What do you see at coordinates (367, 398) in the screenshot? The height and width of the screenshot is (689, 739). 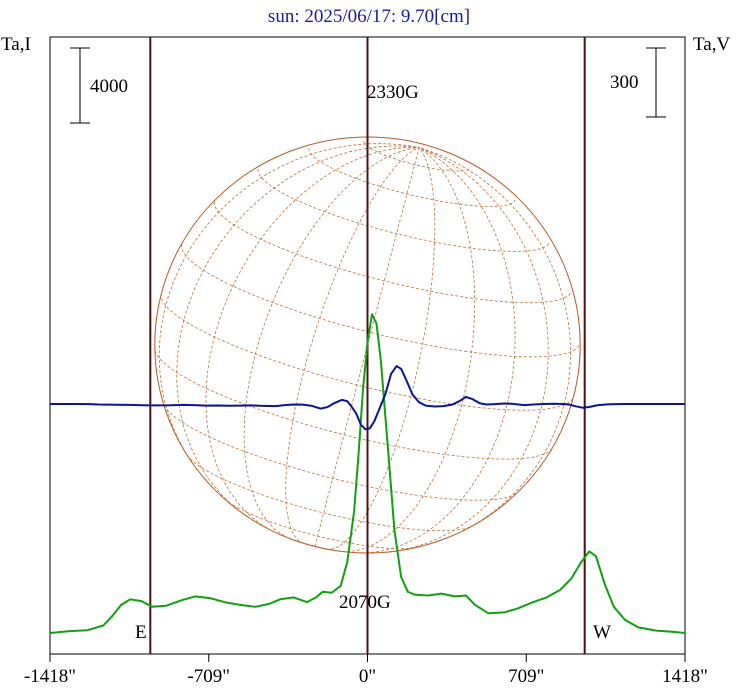 I see `series-stokes_v` at bounding box center [367, 398].